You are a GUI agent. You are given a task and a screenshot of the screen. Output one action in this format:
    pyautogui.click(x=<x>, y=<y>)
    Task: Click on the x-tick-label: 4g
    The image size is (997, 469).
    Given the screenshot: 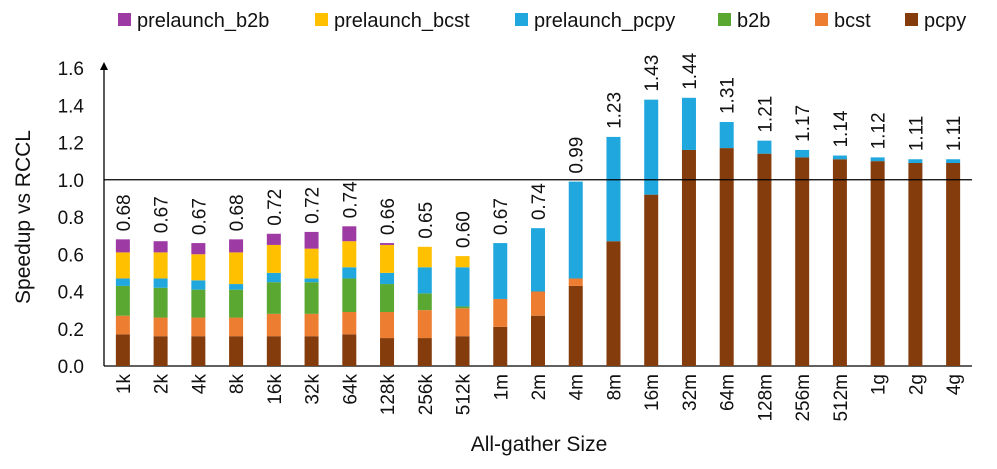 What is the action you would take?
    pyautogui.click(x=954, y=384)
    